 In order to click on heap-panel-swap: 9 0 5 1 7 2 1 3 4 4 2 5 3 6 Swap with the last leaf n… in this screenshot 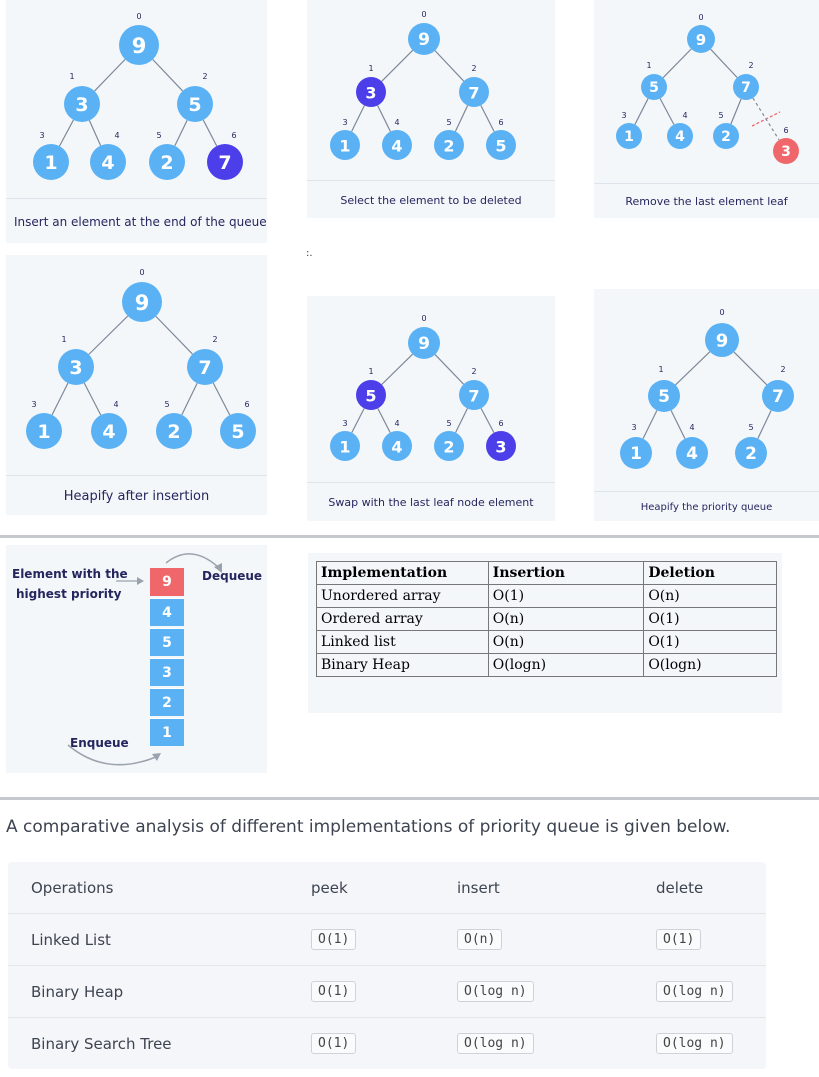, I will do `click(431, 408)`.